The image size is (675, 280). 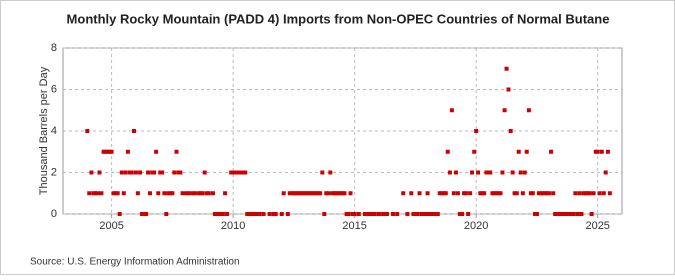 What do you see at coordinates (476, 226) in the screenshot?
I see `x-tick-label: 2020` at bounding box center [476, 226].